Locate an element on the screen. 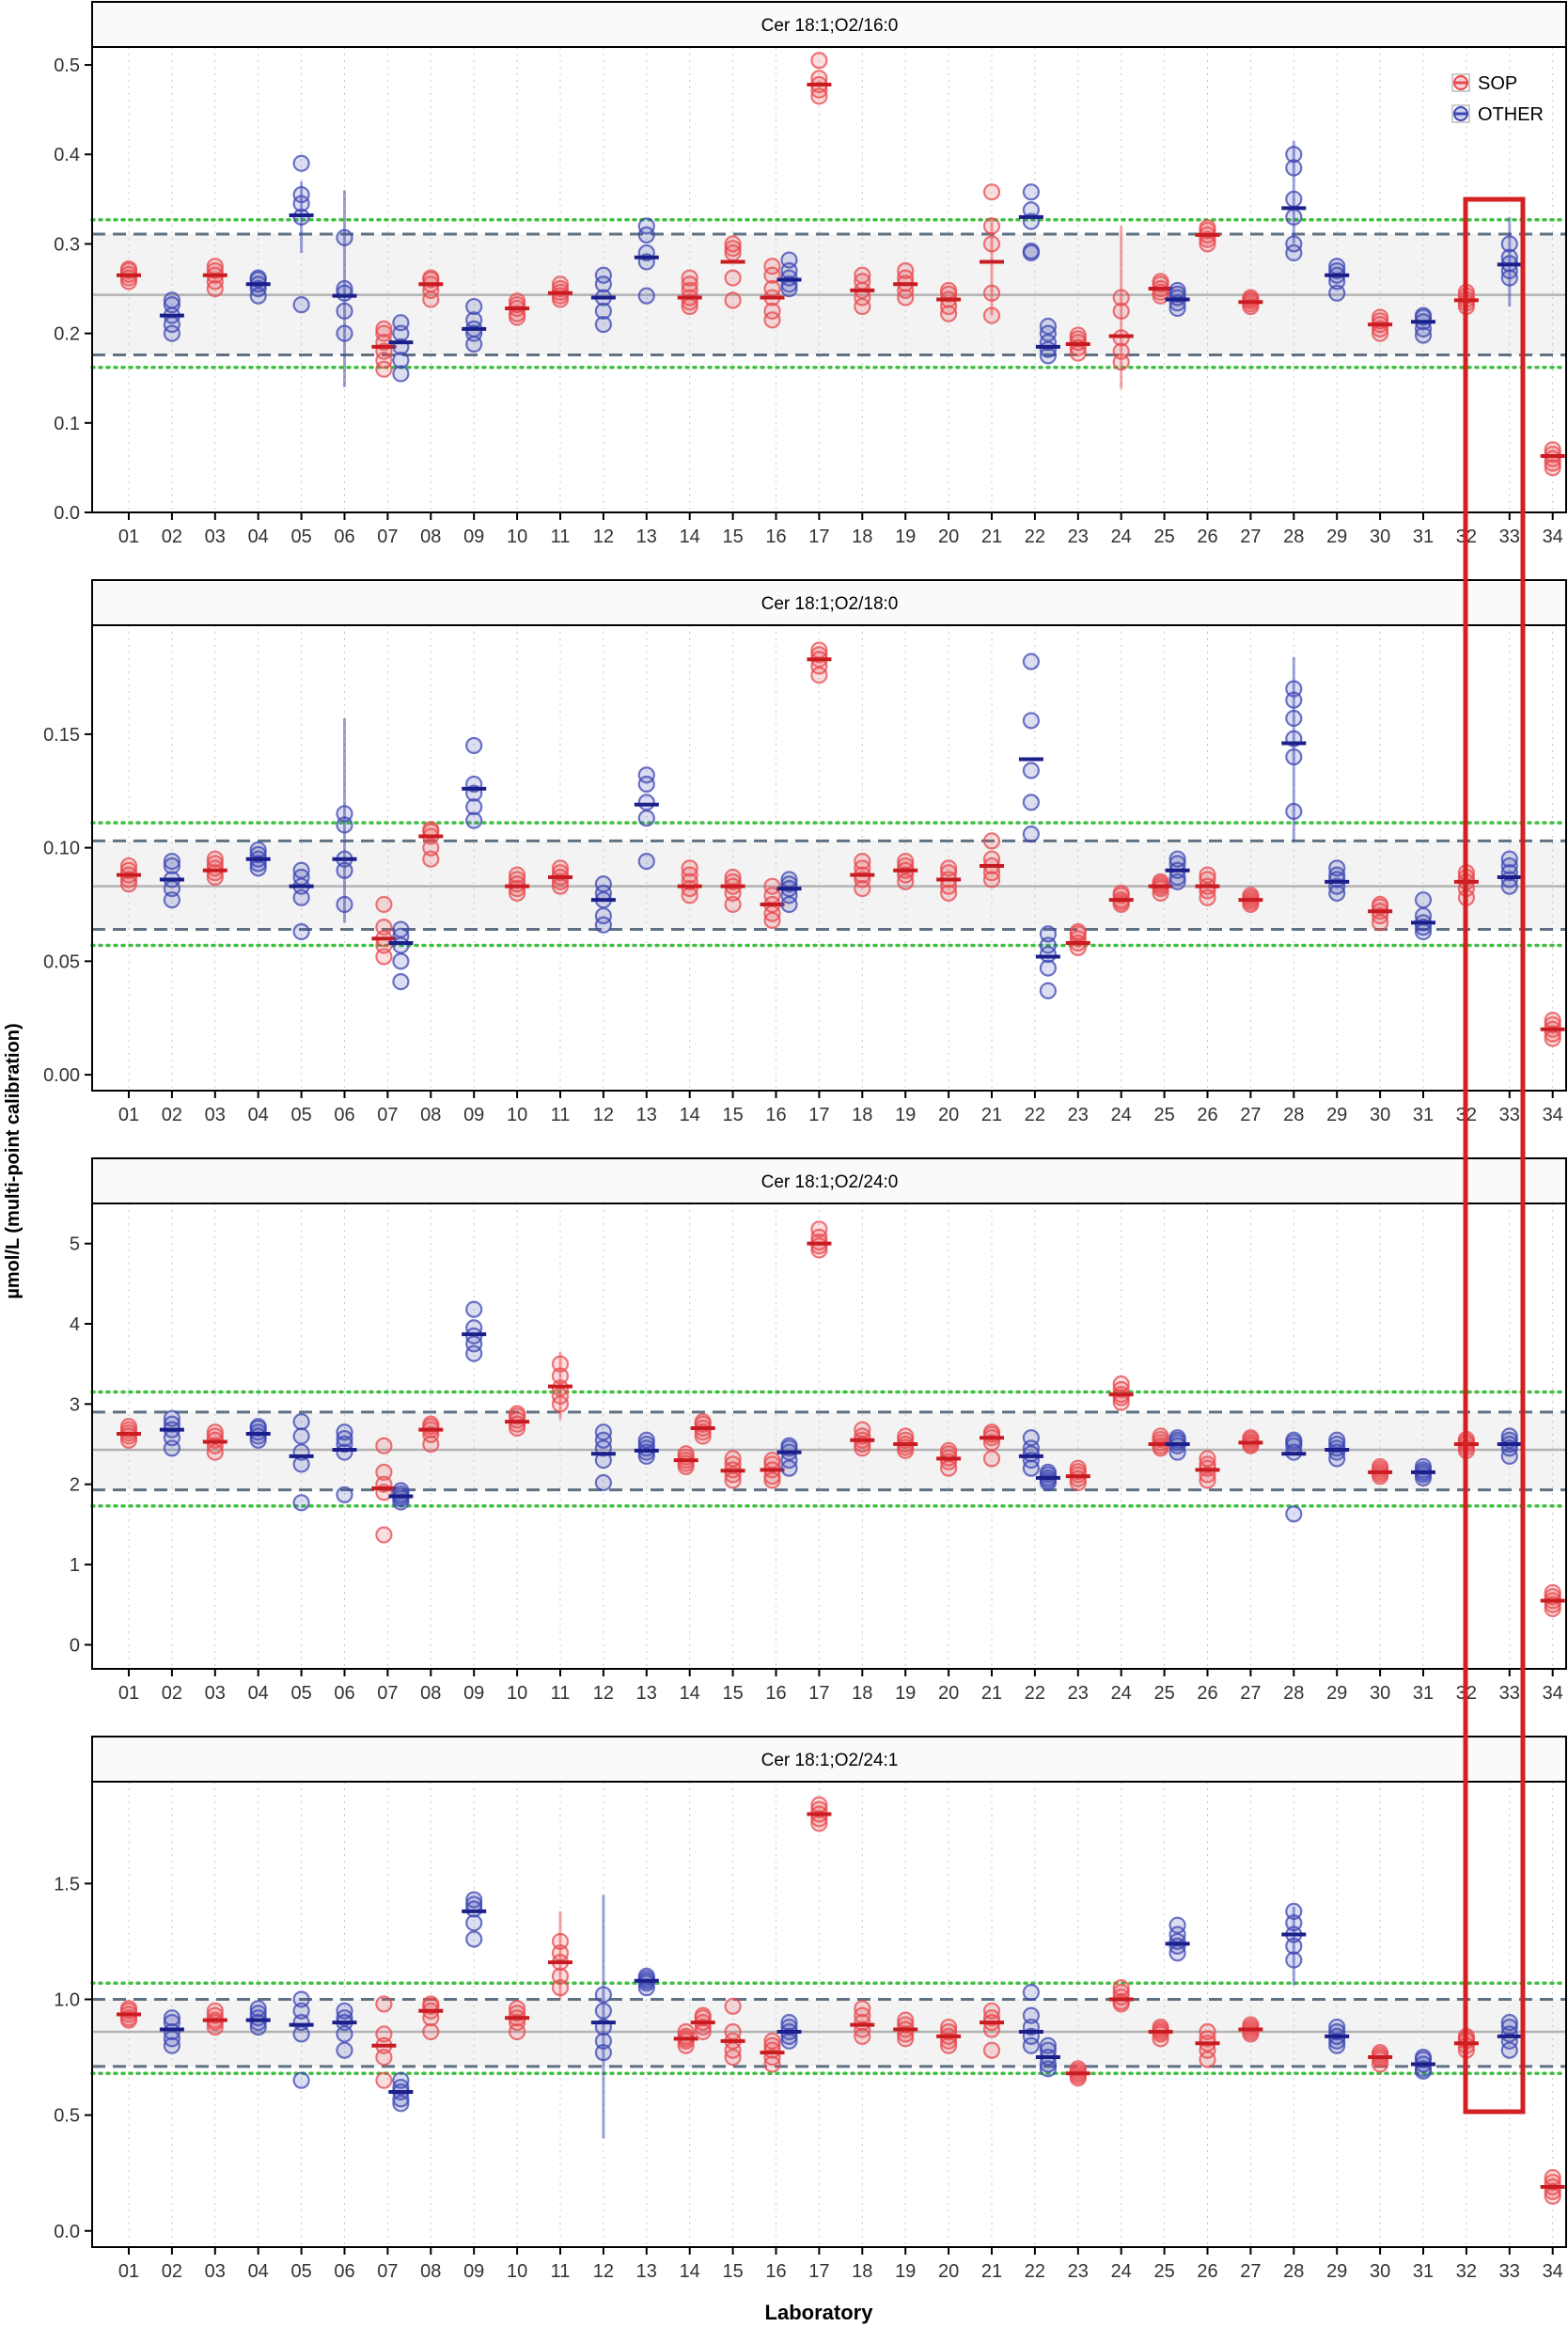 The height and width of the screenshot is (2327, 1568). panel-title: Cer 18:1;O2/18:0 is located at coordinates (830, 604).